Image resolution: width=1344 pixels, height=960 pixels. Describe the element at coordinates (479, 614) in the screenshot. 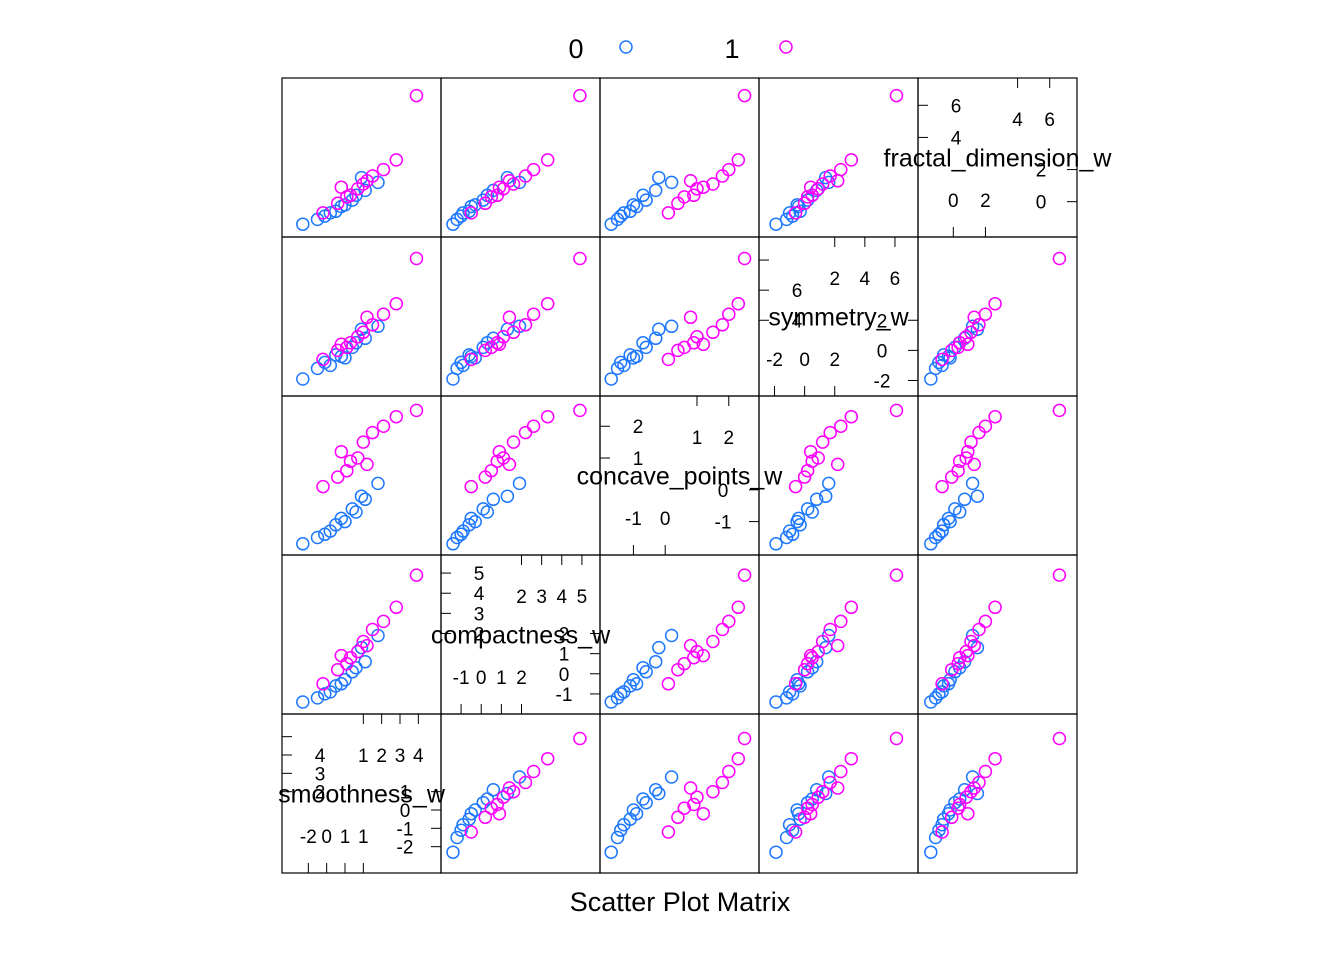

I see `tick-label: 3` at that location.